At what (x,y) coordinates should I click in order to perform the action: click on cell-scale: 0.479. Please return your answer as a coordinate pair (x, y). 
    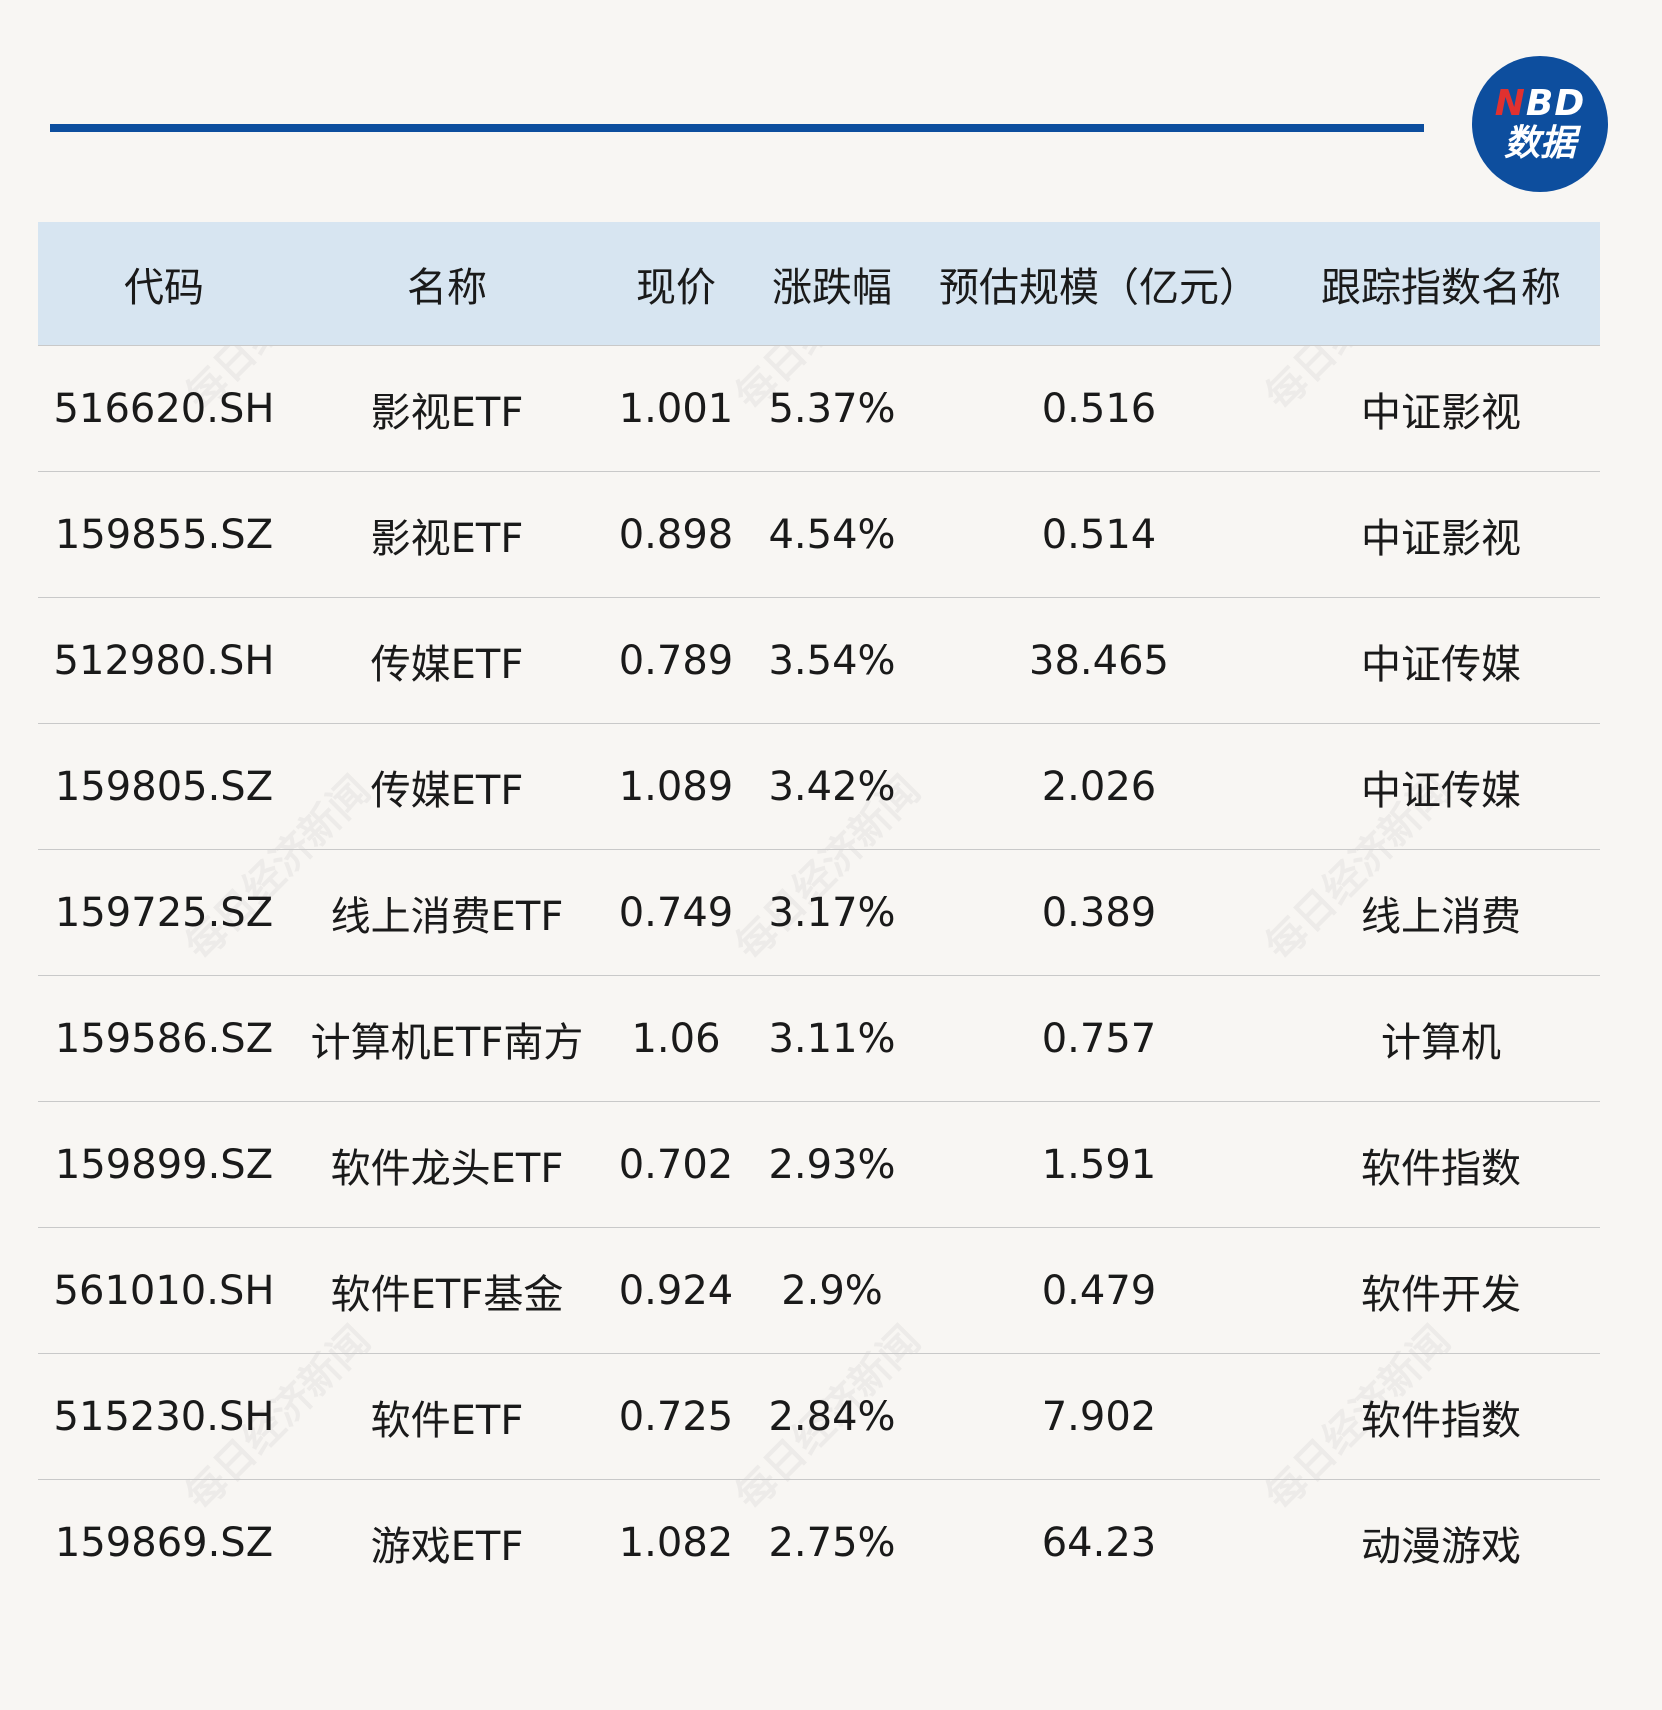
    Looking at the image, I should click on (1099, 1290).